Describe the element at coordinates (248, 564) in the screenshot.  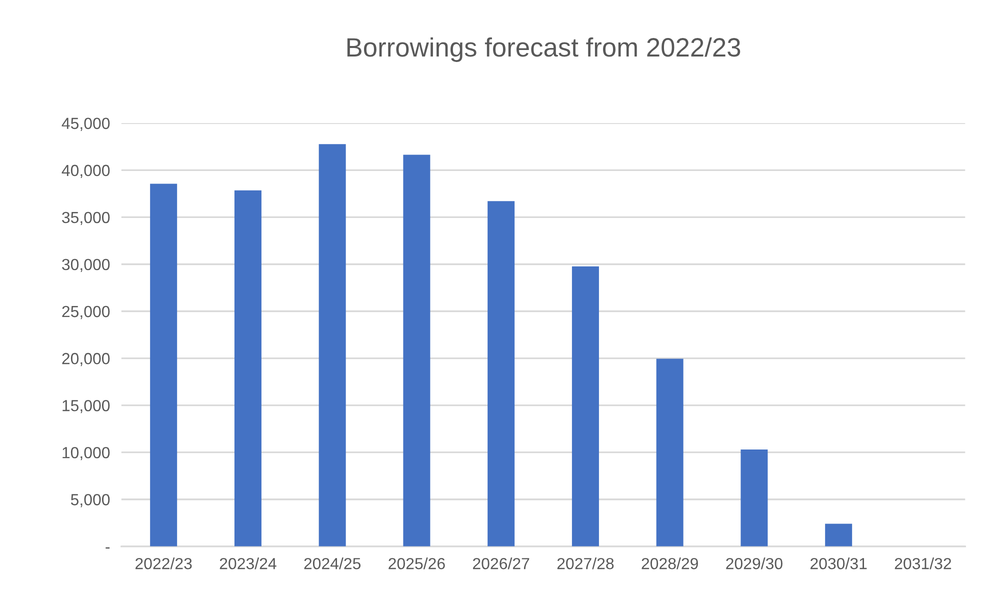
I see `x-tick-label: 2023/24` at that location.